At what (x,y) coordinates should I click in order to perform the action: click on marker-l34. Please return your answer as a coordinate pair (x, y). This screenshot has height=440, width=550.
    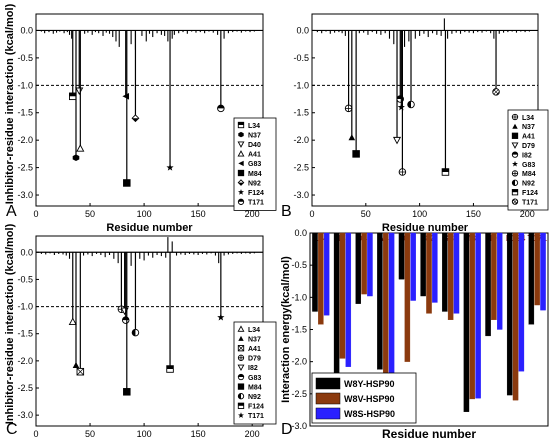
    Looking at the image, I should click on (348, 108).